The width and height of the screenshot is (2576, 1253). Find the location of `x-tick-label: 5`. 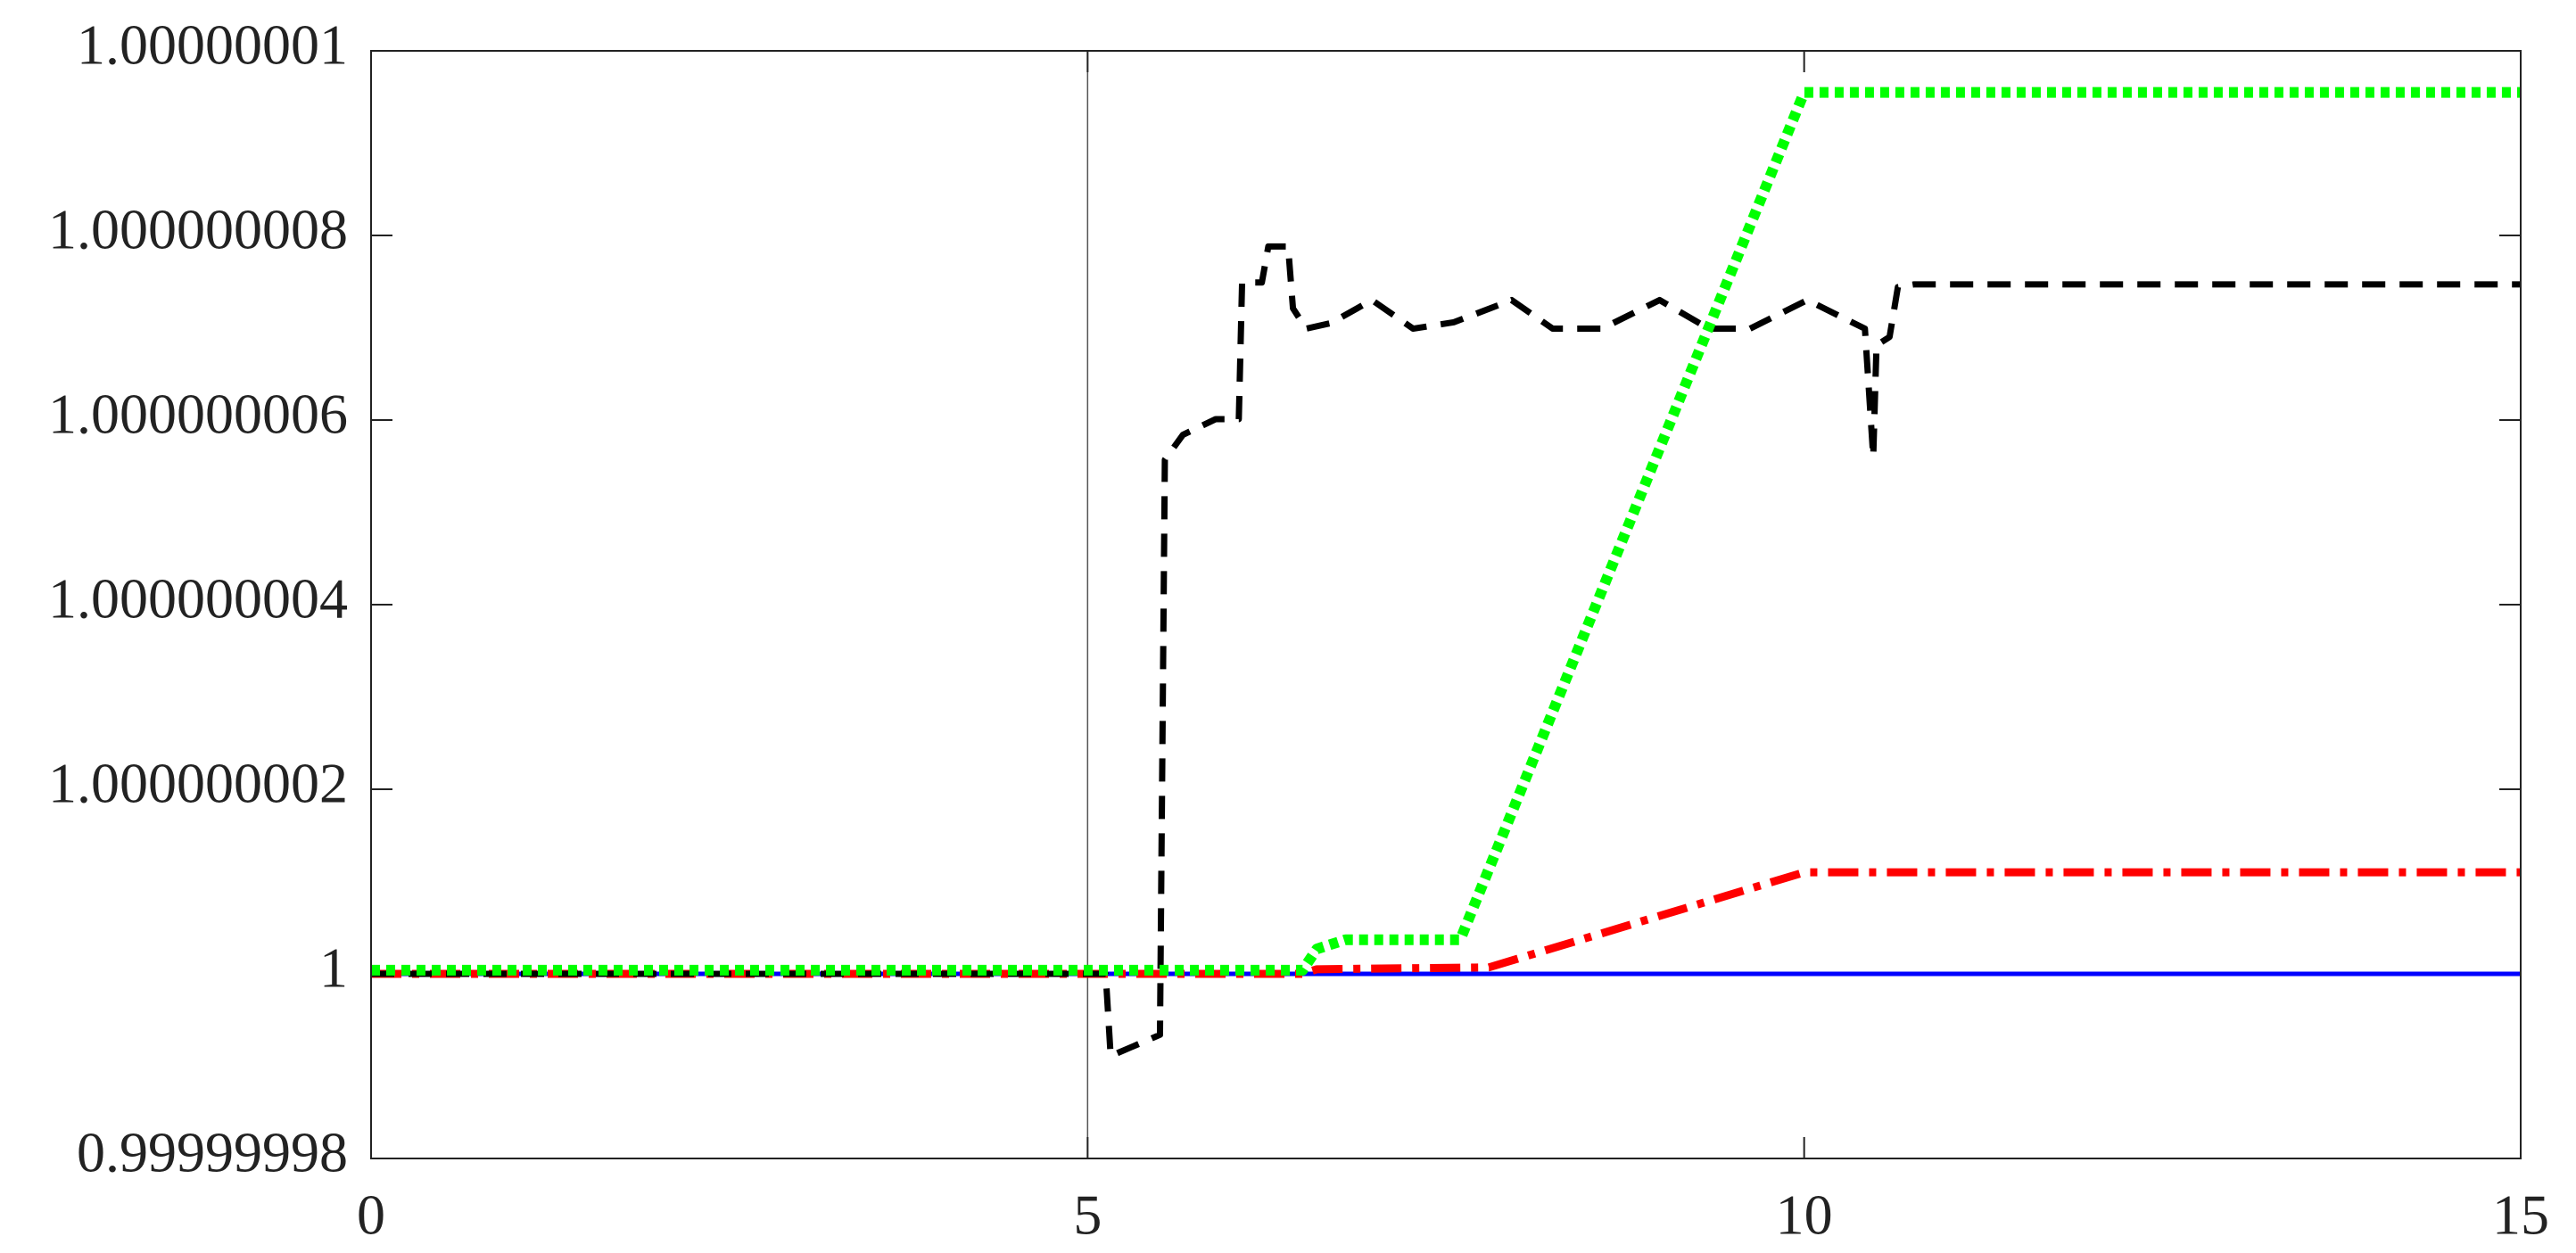

x-tick-label: 5 is located at coordinates (1088, 1215).